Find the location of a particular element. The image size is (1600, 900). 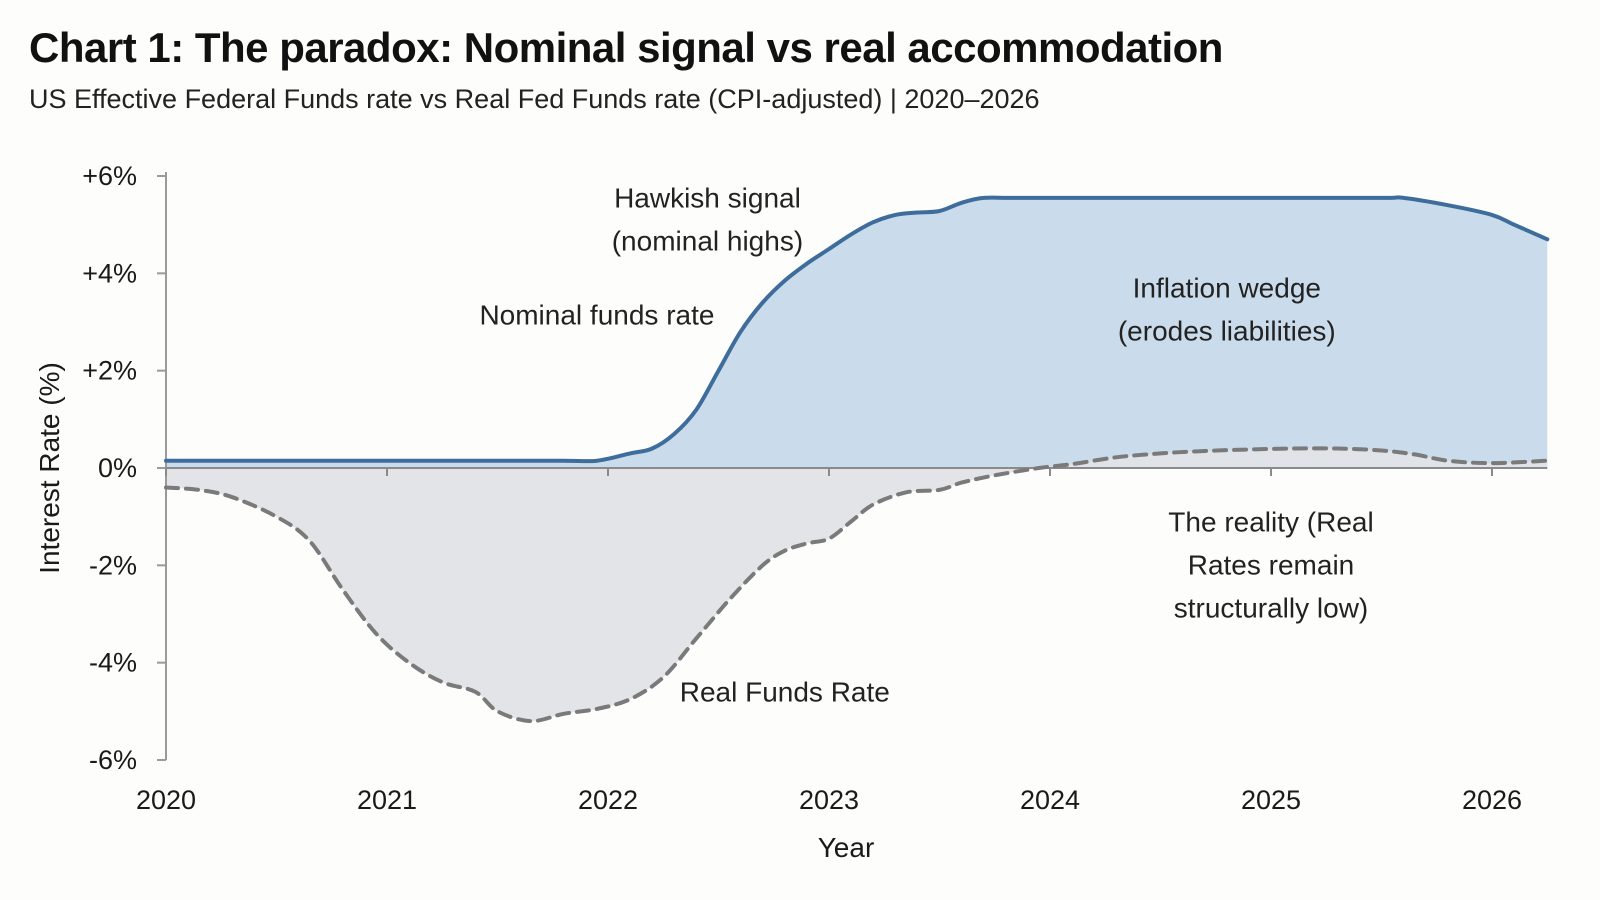

x-tick-label: 2024 is located at coordinates (1050, 800).